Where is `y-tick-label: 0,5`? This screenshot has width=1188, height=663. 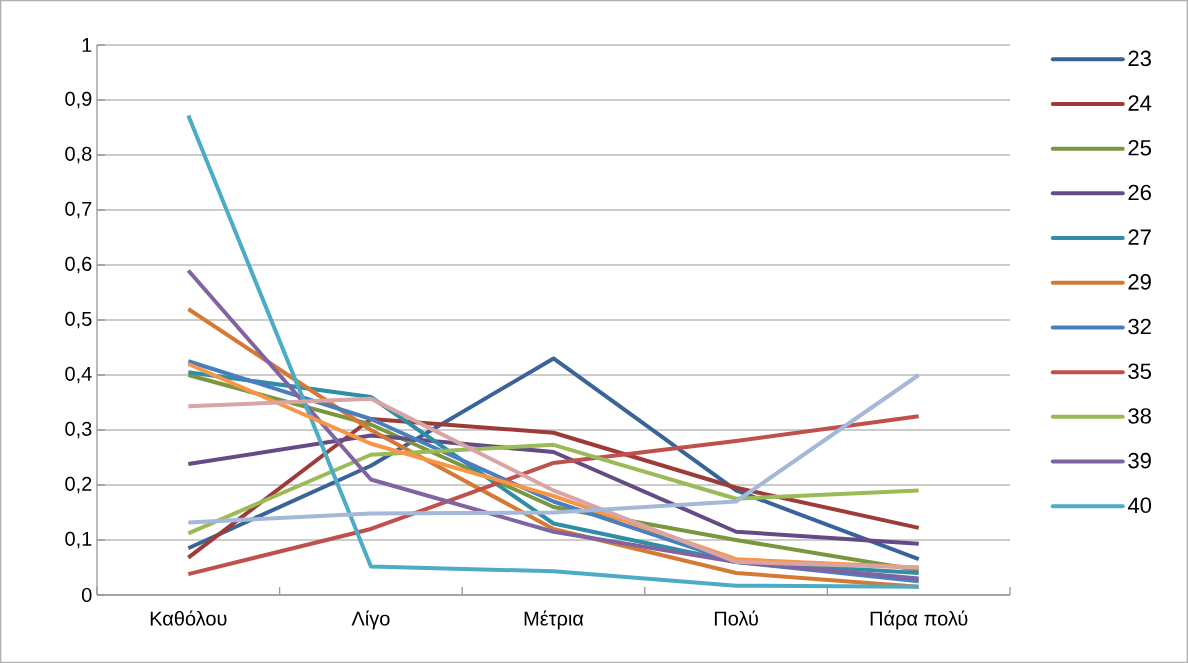
y-tick-label: 0,5 is located at coordinates (78, 320).